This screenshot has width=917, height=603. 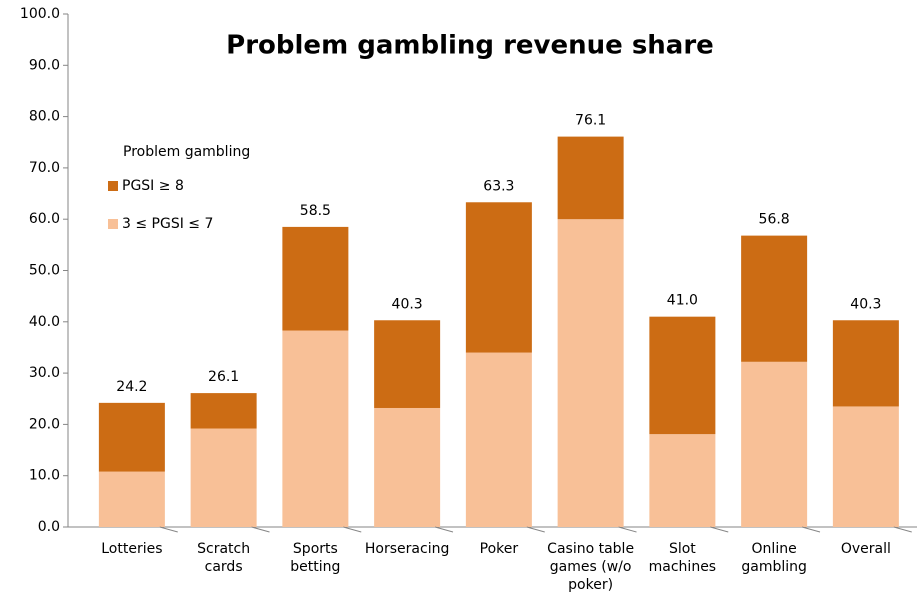 I want to click on y-tick-label: 60.0, so click(x=44, y=219).